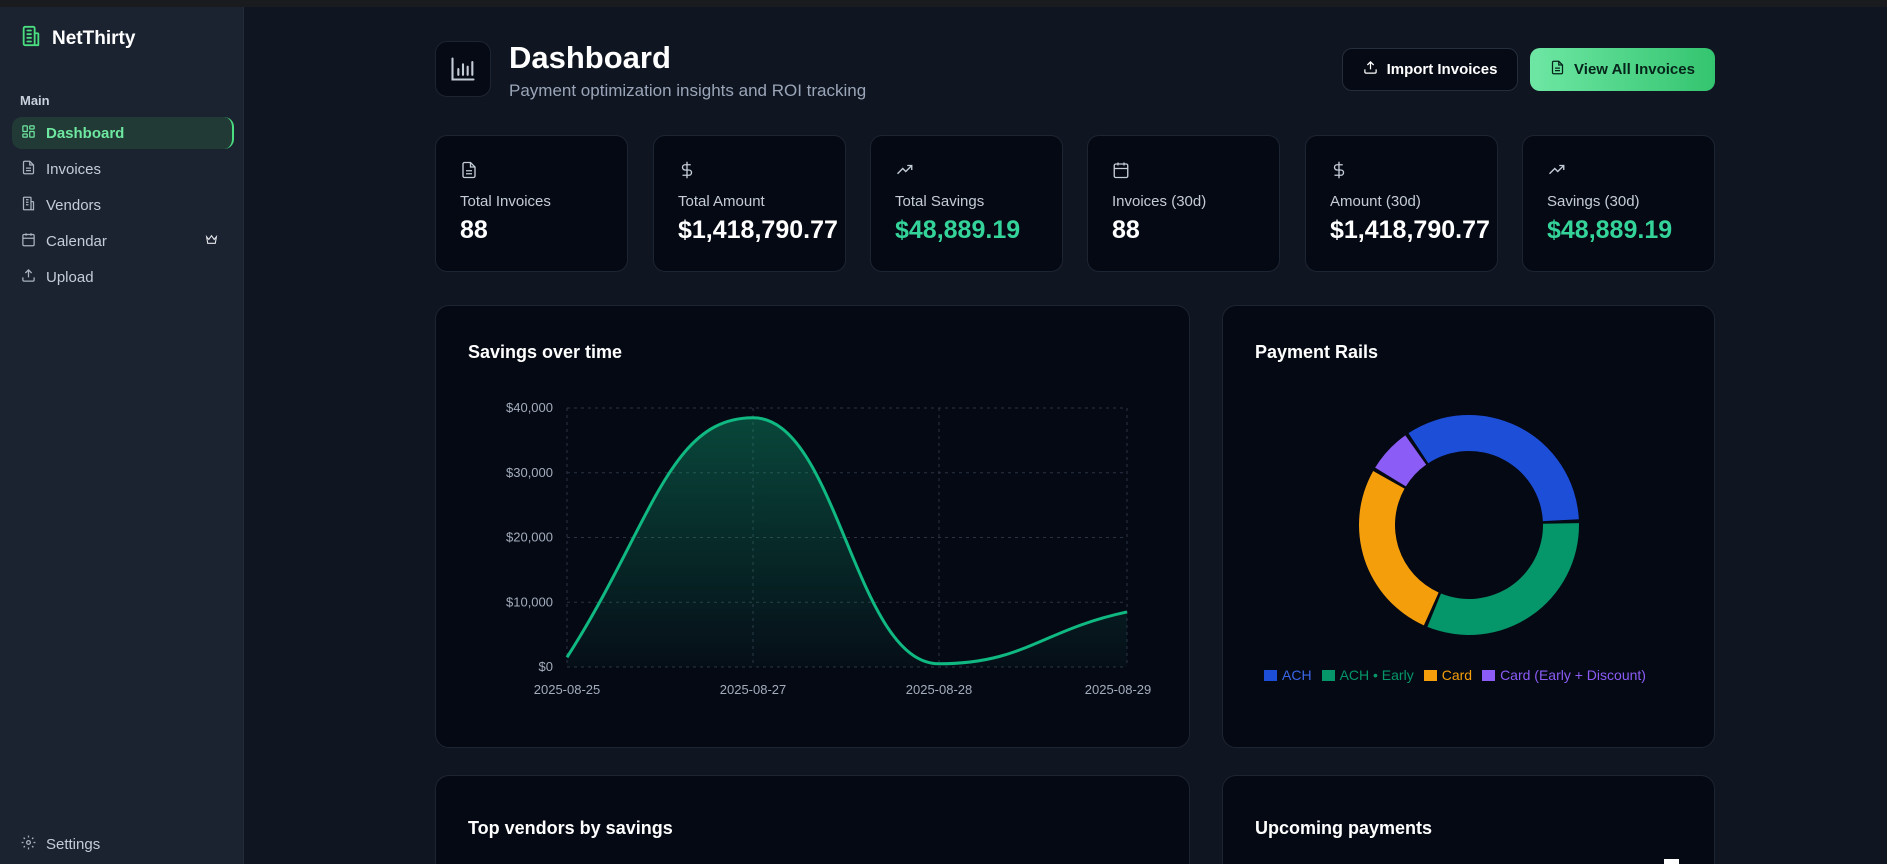  Describe the element at coordinates (94, 38) in the screenshot. I see `brand-name: NetThirty` at that location.